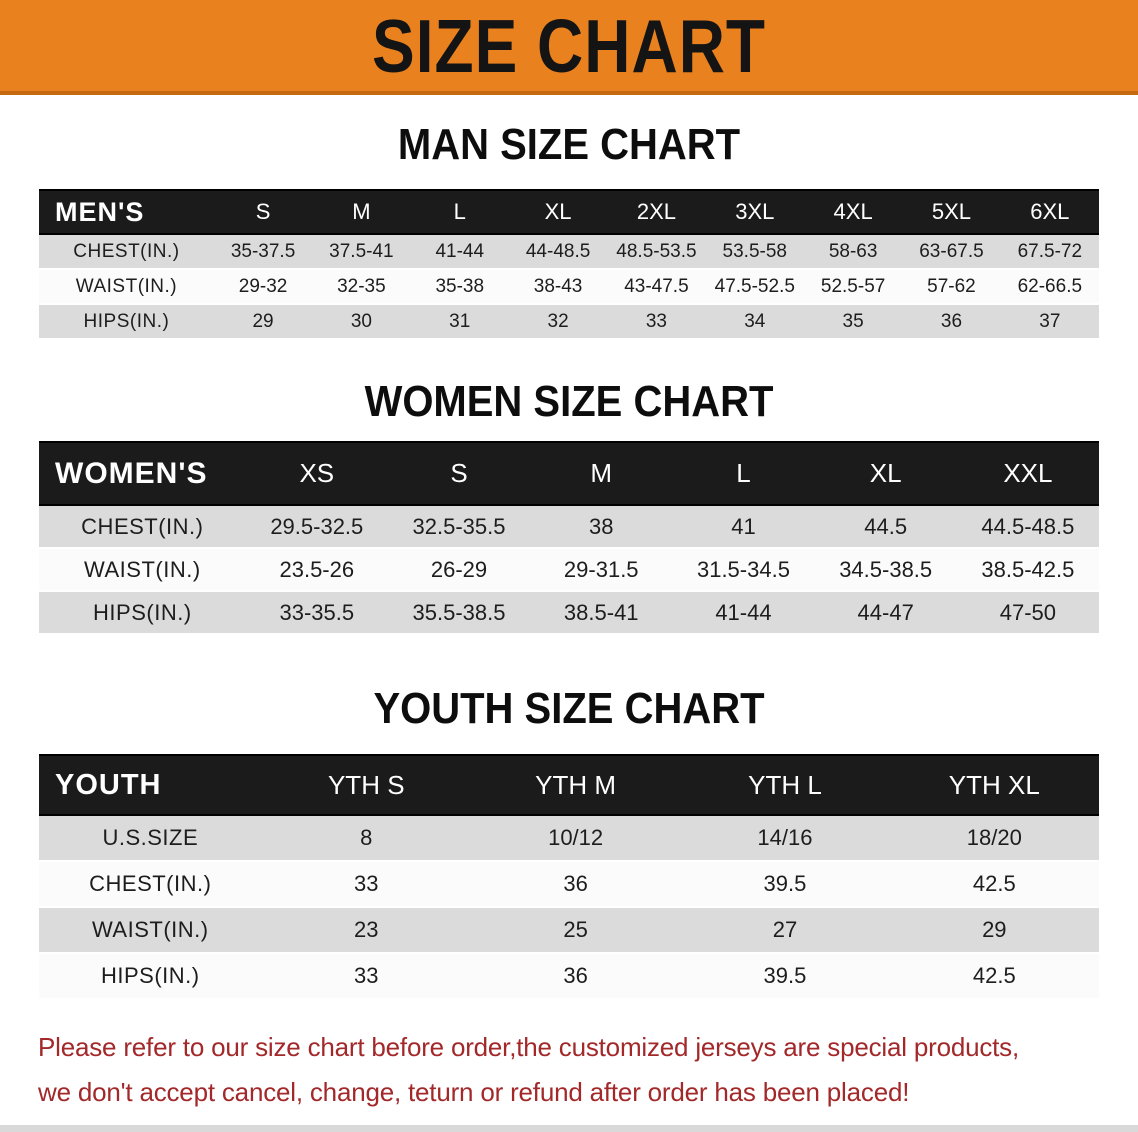 The height and width of the screenshot is (1132, 1138). I want to click on size-column-header: 4XL, so click(853, 212).